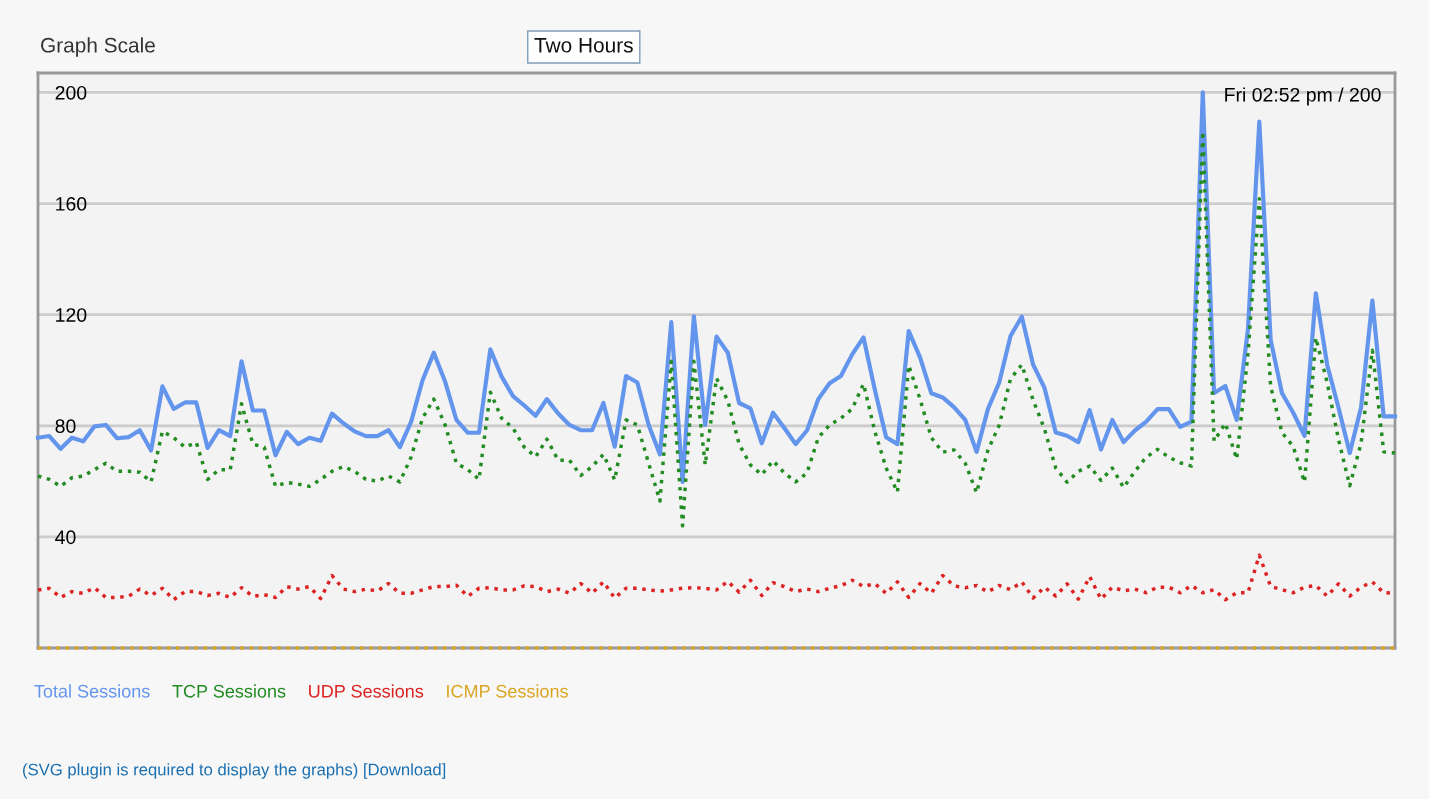 The image size is (1429, 799). What do you see at coordinates (71, 204) in the screenshot?
I see `y-tick-label: 160` at bounding box center [71, 204].